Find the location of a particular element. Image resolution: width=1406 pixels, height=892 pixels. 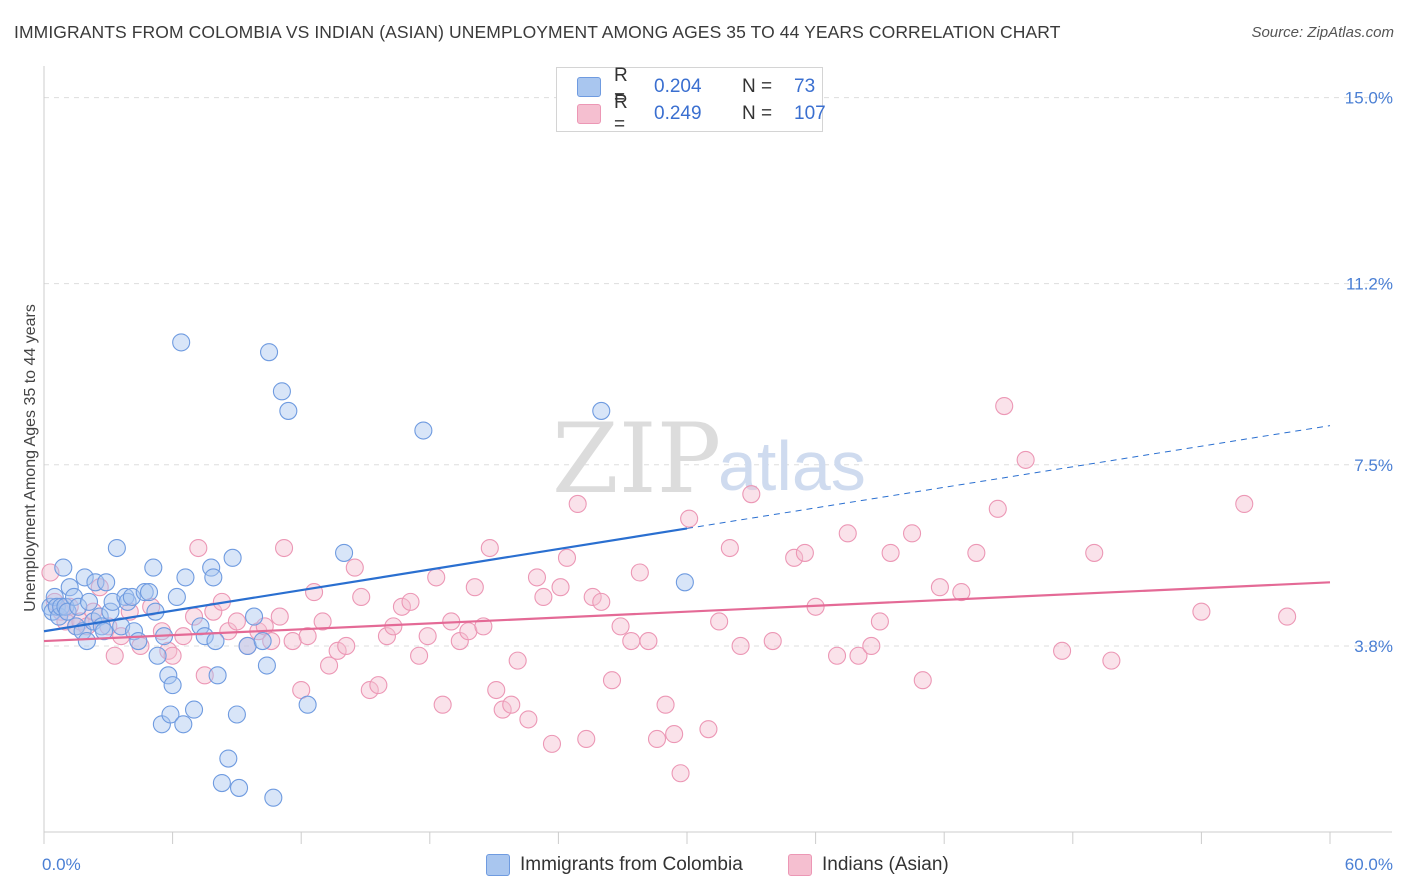

legend-label-indians: Indians (Asian) is located at coordinates (885, 864).